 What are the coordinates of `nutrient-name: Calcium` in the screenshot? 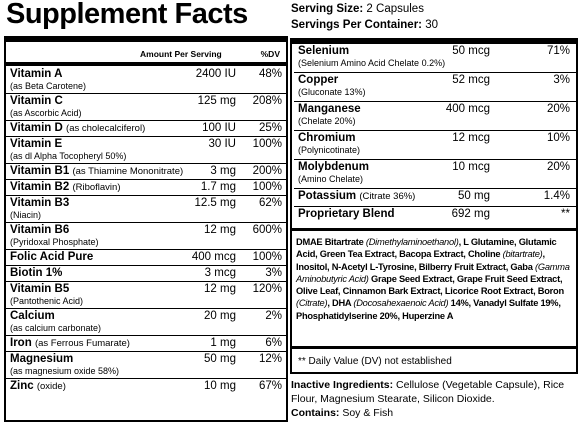 It's located at (32, 316).